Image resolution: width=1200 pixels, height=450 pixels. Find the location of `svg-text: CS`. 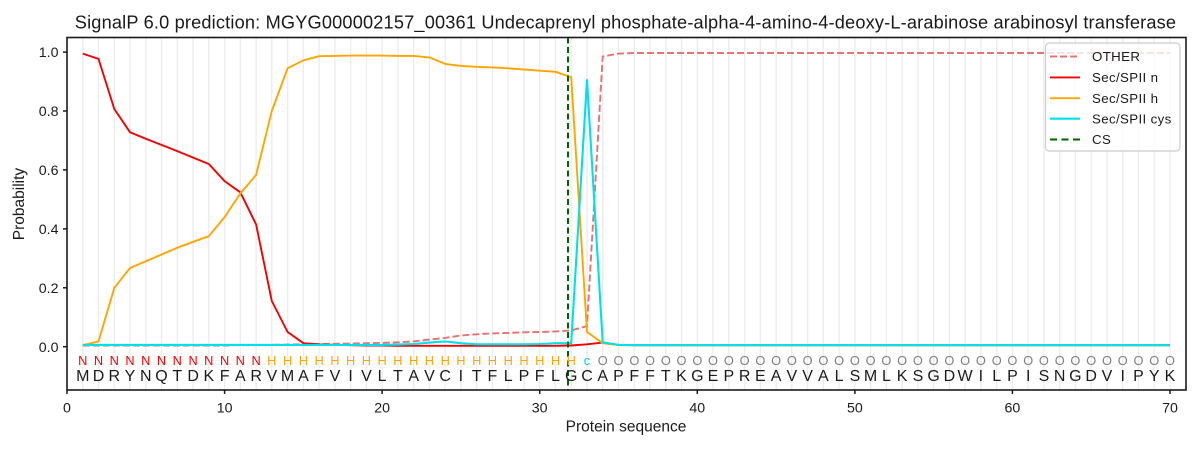

svg-text: CS is located at coordinates (1101, 139).